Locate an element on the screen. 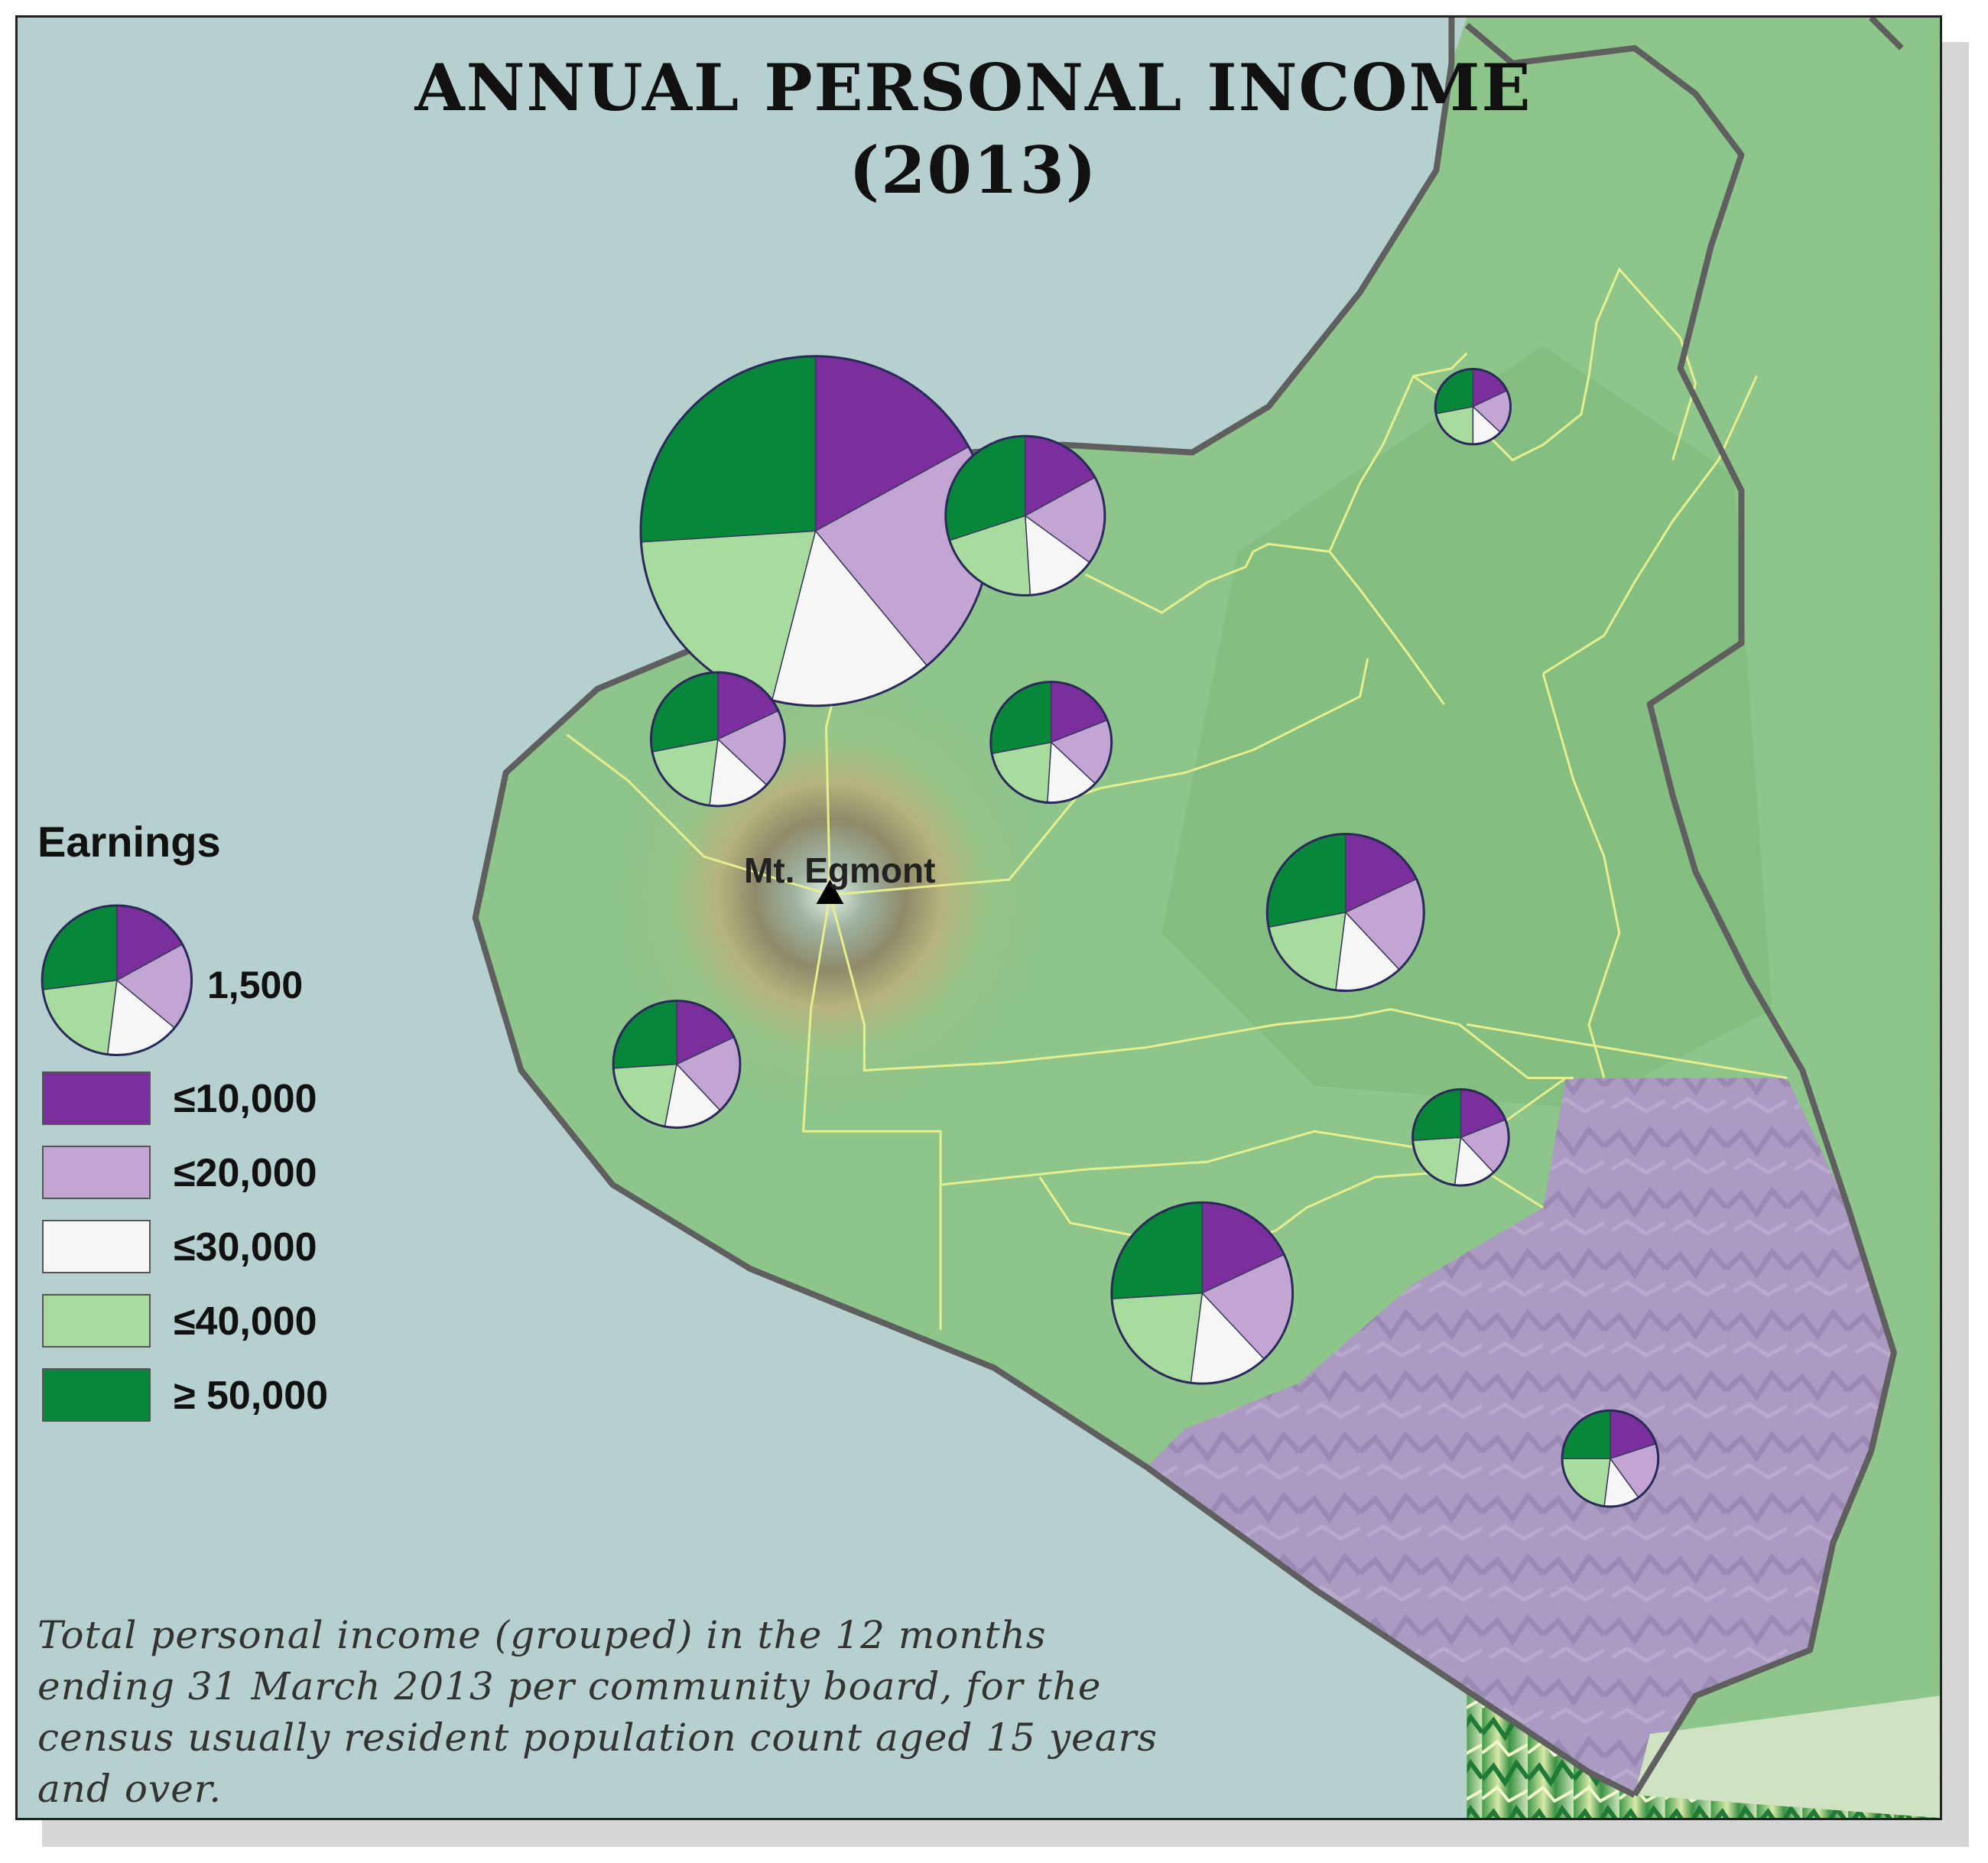  triangle-icon is located at coordinates (830, 892).